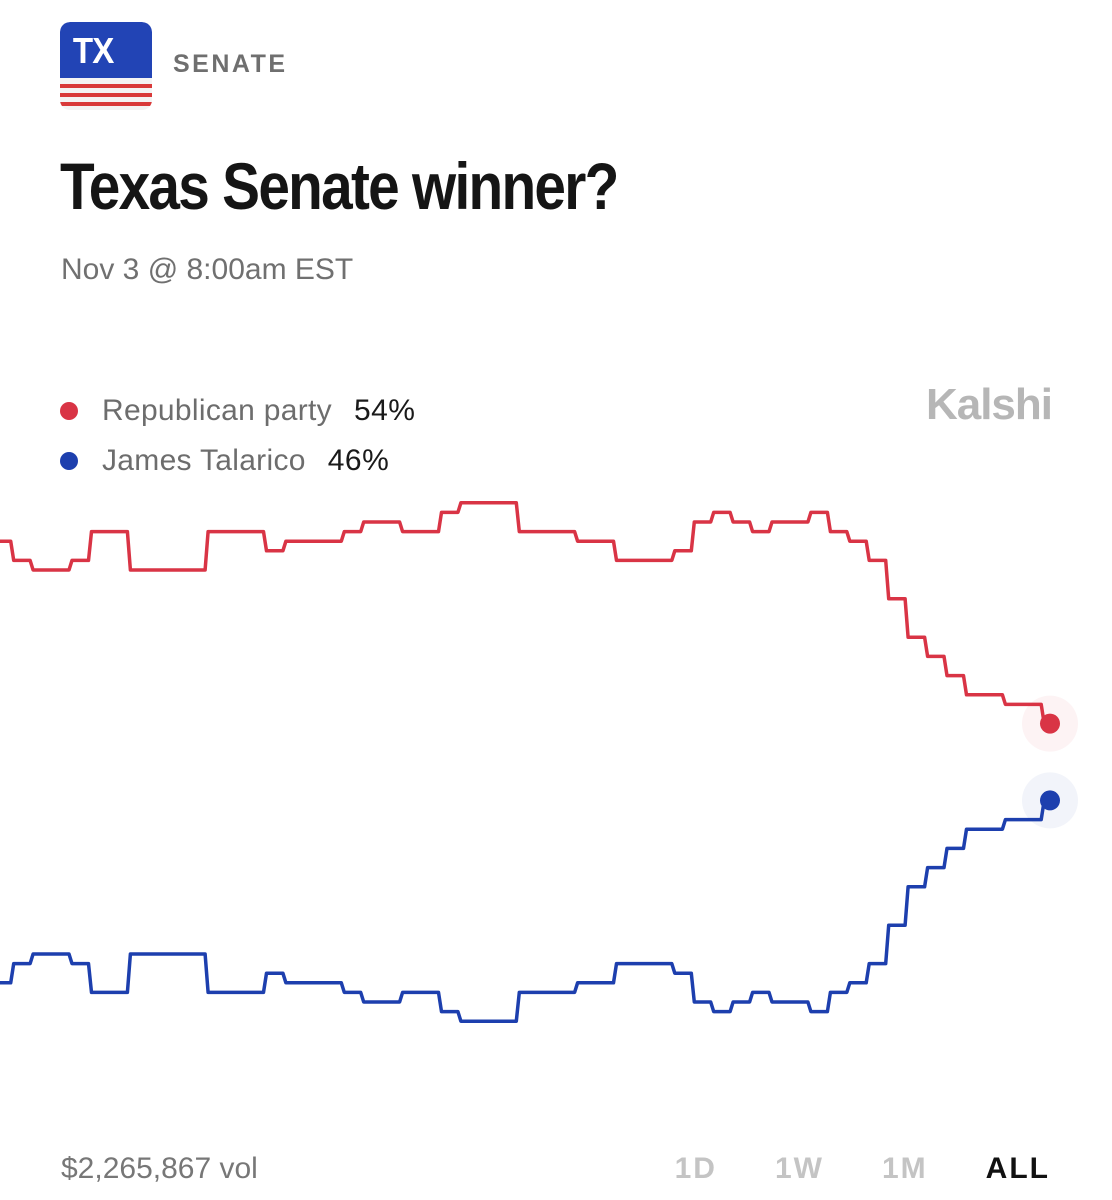 This screenshot has height=1200, width=1112. Describe the element at coordinates (217, 410) in the screenshot. I see `legend-label: Republican party` at that location.